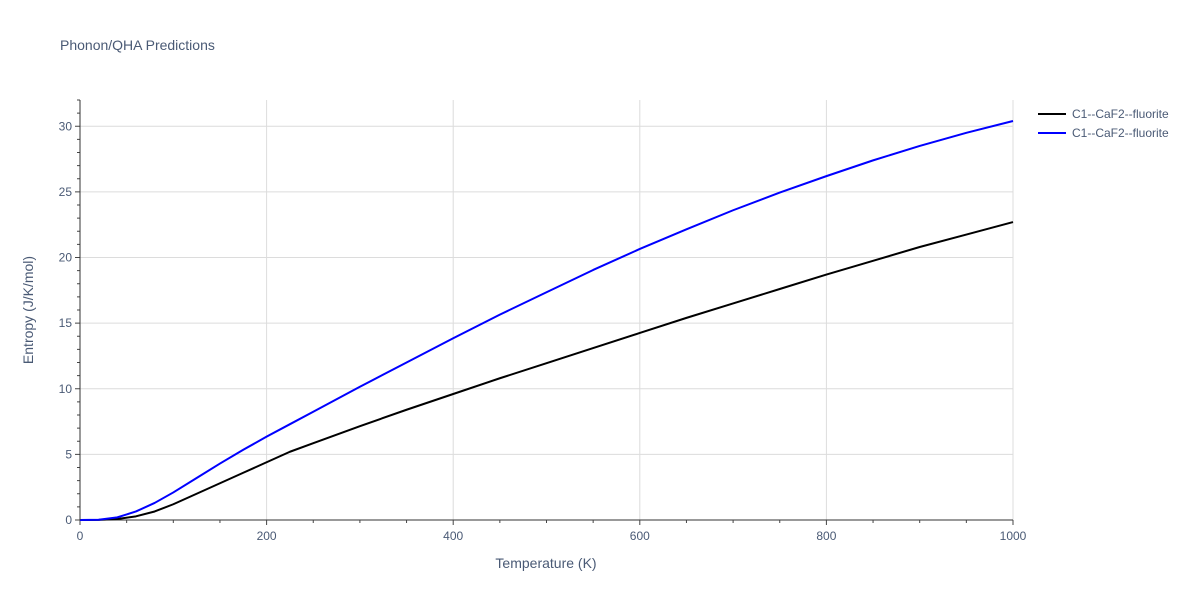 The image size is (1200, 600). I want to click on x-axis-title: Temperature (K), so click(545, 563).